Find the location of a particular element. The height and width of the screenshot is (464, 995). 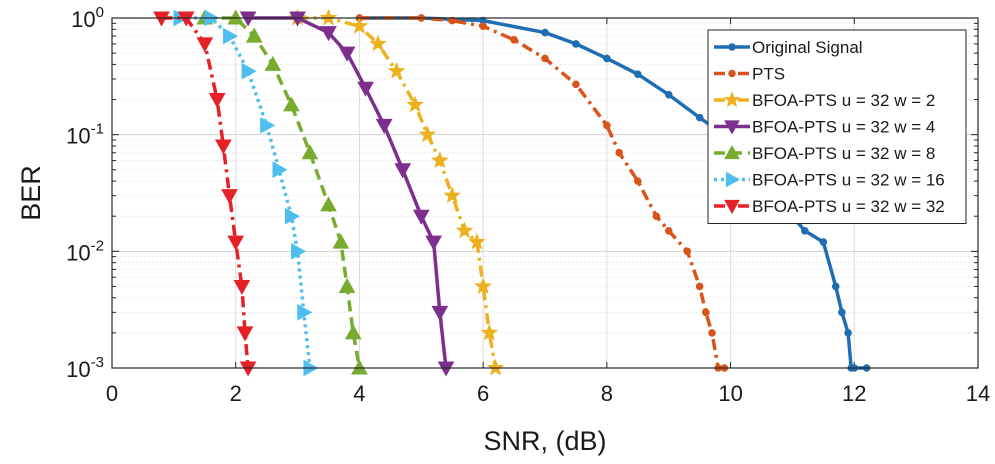

legend-label: BFOA-PTS u = 32 w = 16 is located at coordinates (848, 180).